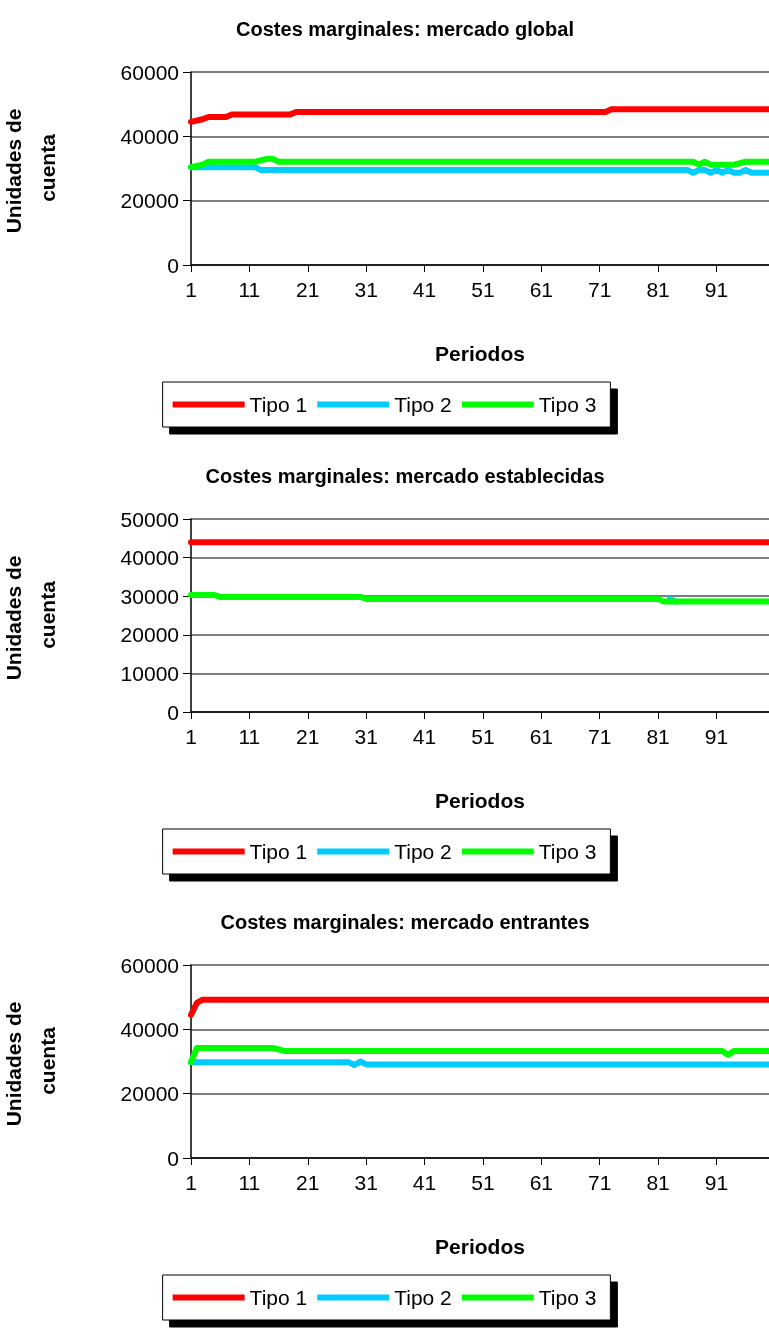 This screenshot has height=1328, width=769. What do you see at coordinates (405, 476) in the screenshot?
I see `chart-title: Costes marginales: mercado establecidas` at bounding box center [405, 476].